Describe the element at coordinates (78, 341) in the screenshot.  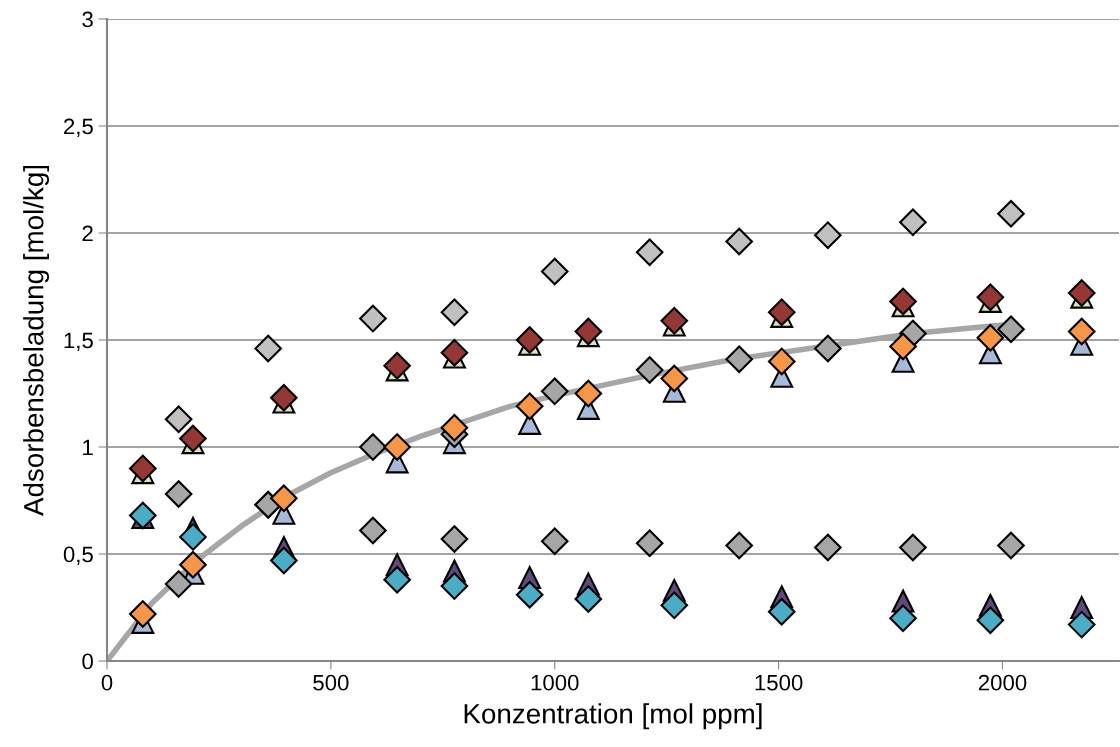
I see `y-tick-label: 1,5` at that location.